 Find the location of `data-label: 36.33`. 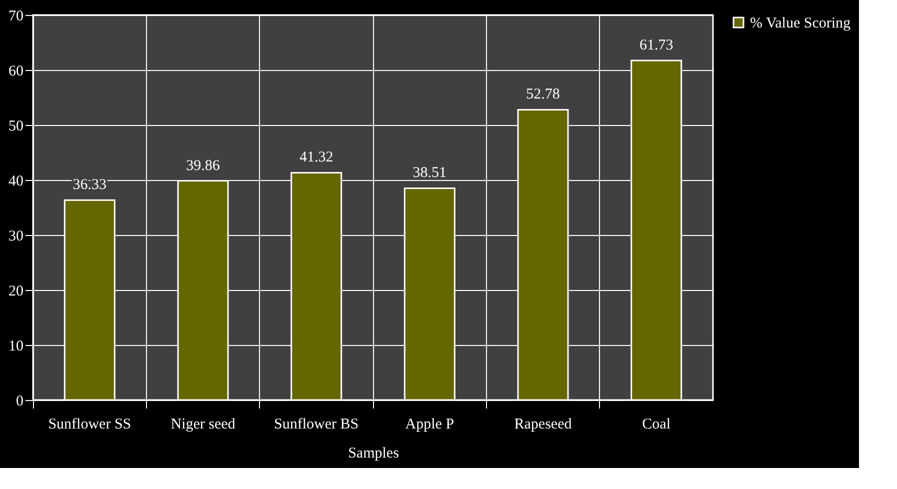

data-label: 36.33 is located at coordinates (89, 185).